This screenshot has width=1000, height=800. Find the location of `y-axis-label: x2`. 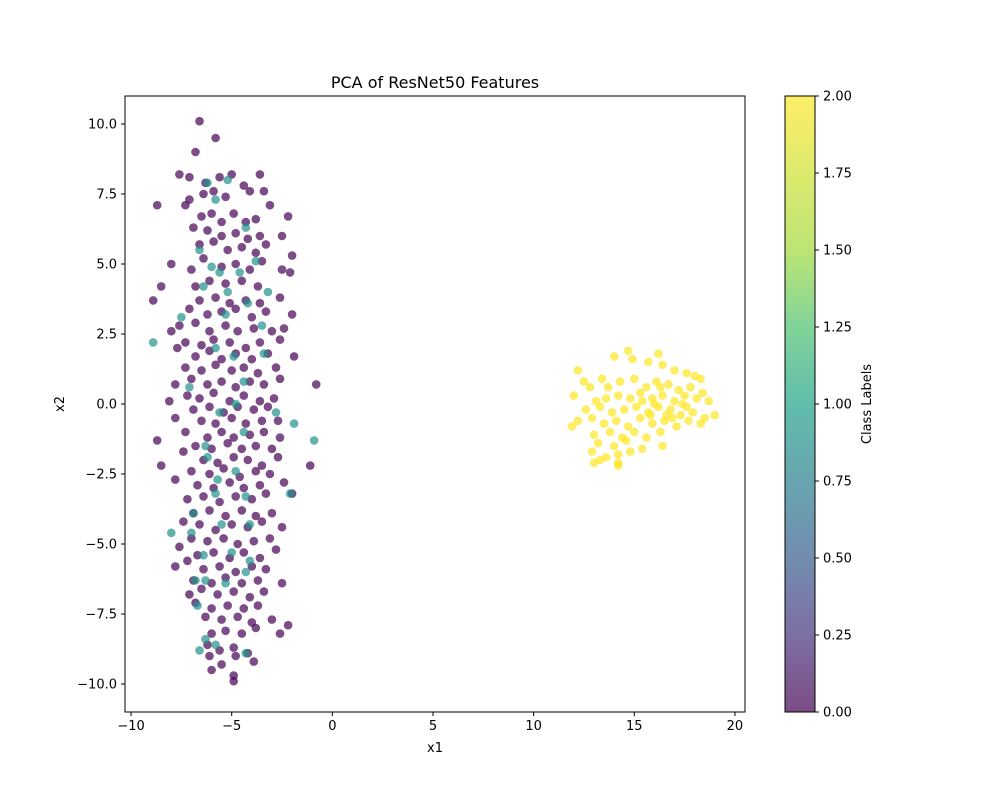

y-axis-label: x2 is located at coordinates (60, 404).